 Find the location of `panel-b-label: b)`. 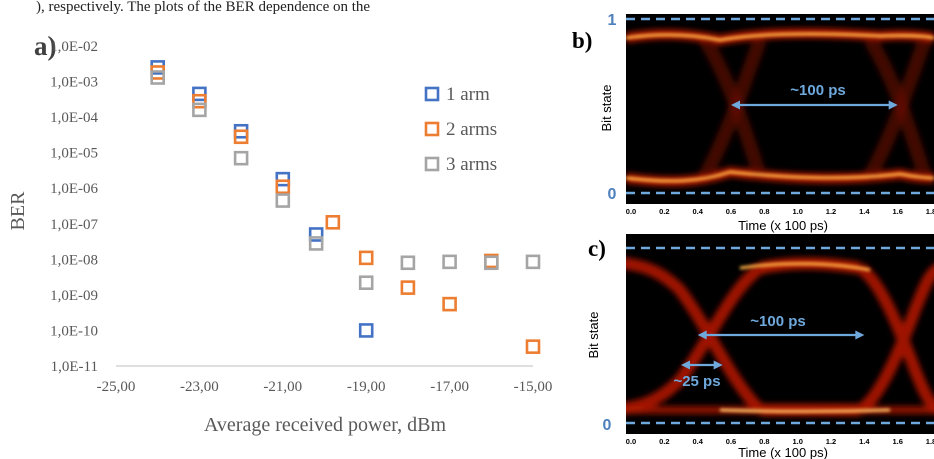

panel-b-label: b) is located at coordinates (582, 40).